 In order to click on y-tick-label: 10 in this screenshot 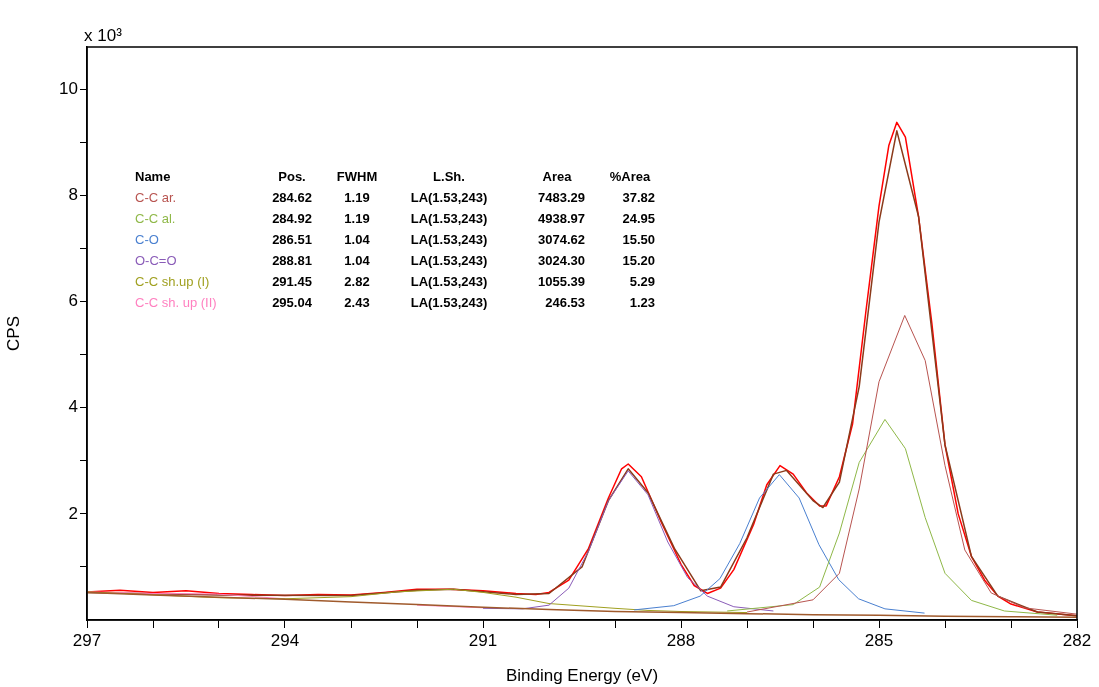, I will do `click(68, 89)`.